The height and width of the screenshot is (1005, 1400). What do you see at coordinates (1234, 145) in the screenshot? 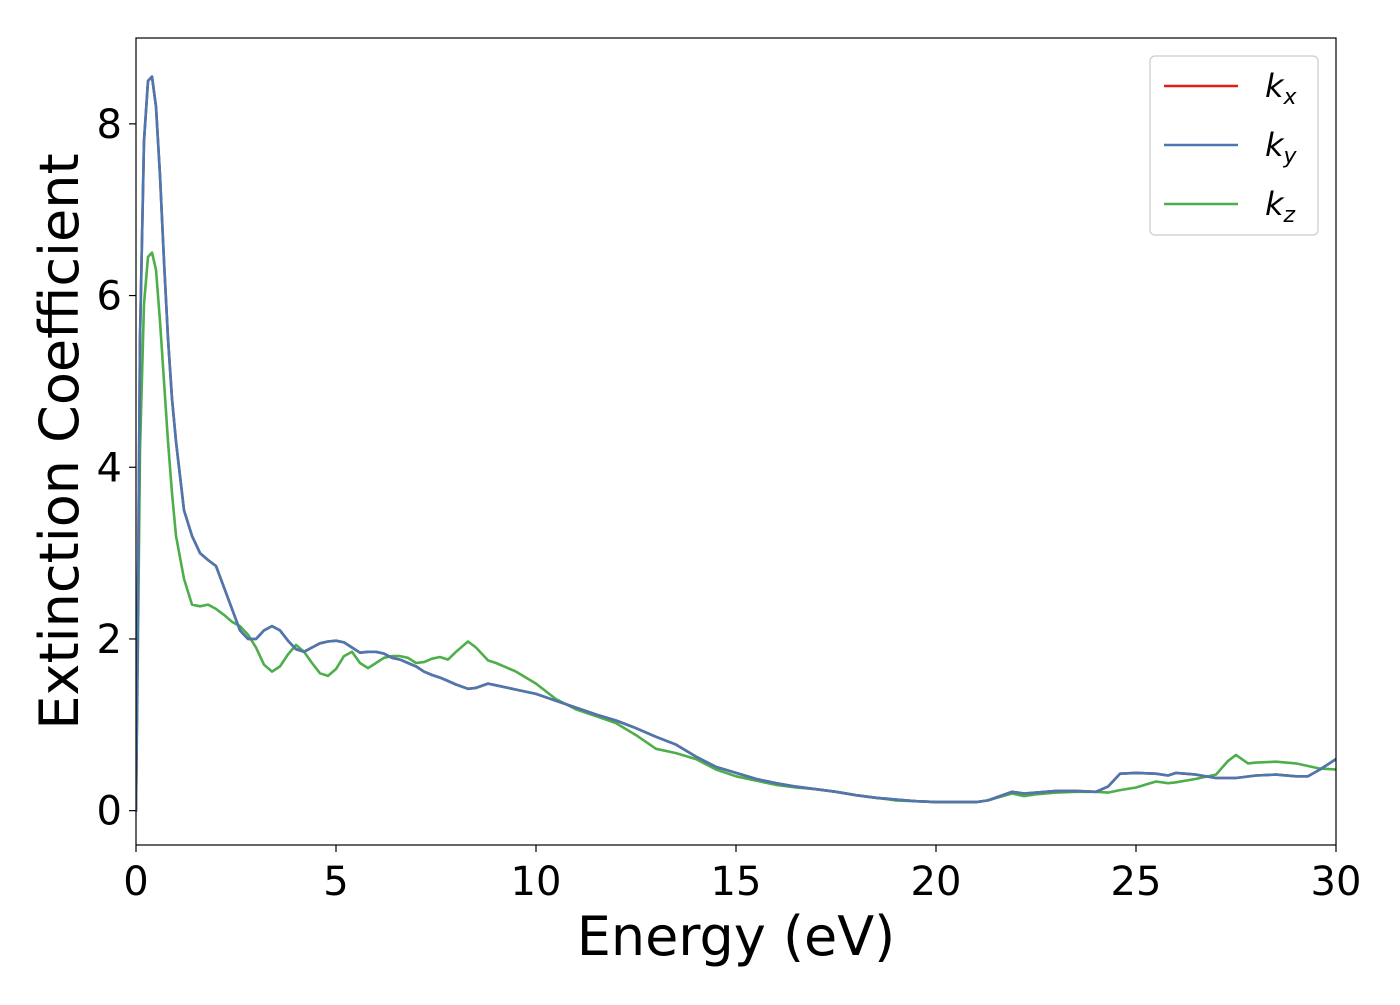
I see `legend: kx ky kz` at bounding box center [1234, 145].